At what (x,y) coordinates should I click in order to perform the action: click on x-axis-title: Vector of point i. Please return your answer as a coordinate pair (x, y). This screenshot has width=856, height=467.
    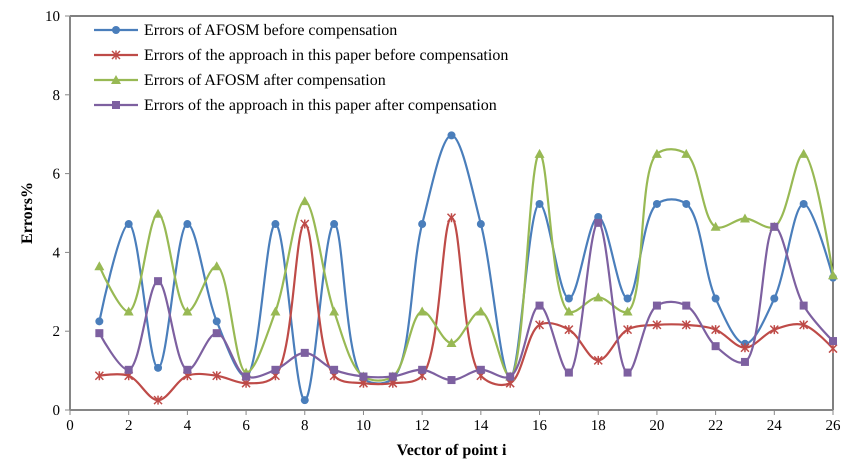
    Looking at the image, I should click on (451, 450).